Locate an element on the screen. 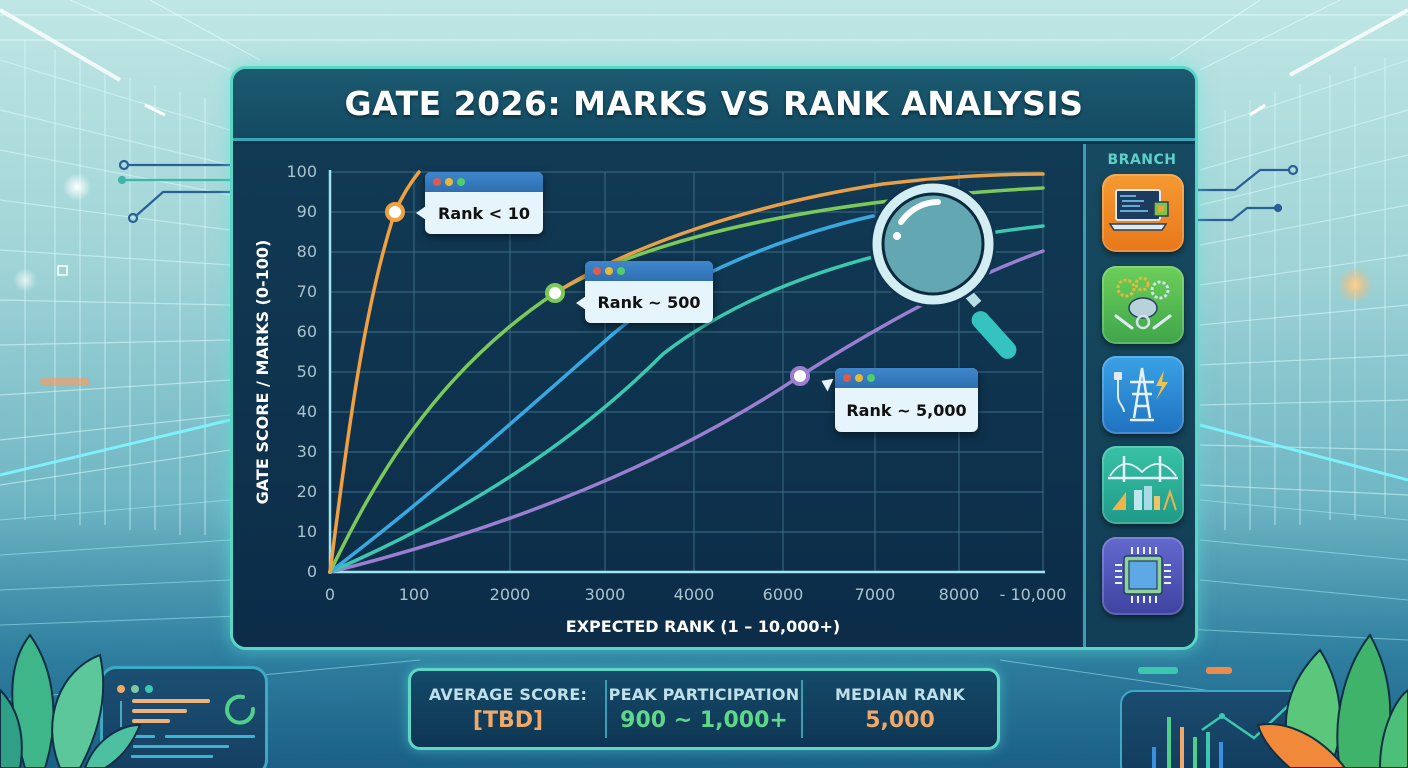 This screenshot has height=768, width=1408. branch-tile-electrical is located at coordinates (1143, 395).